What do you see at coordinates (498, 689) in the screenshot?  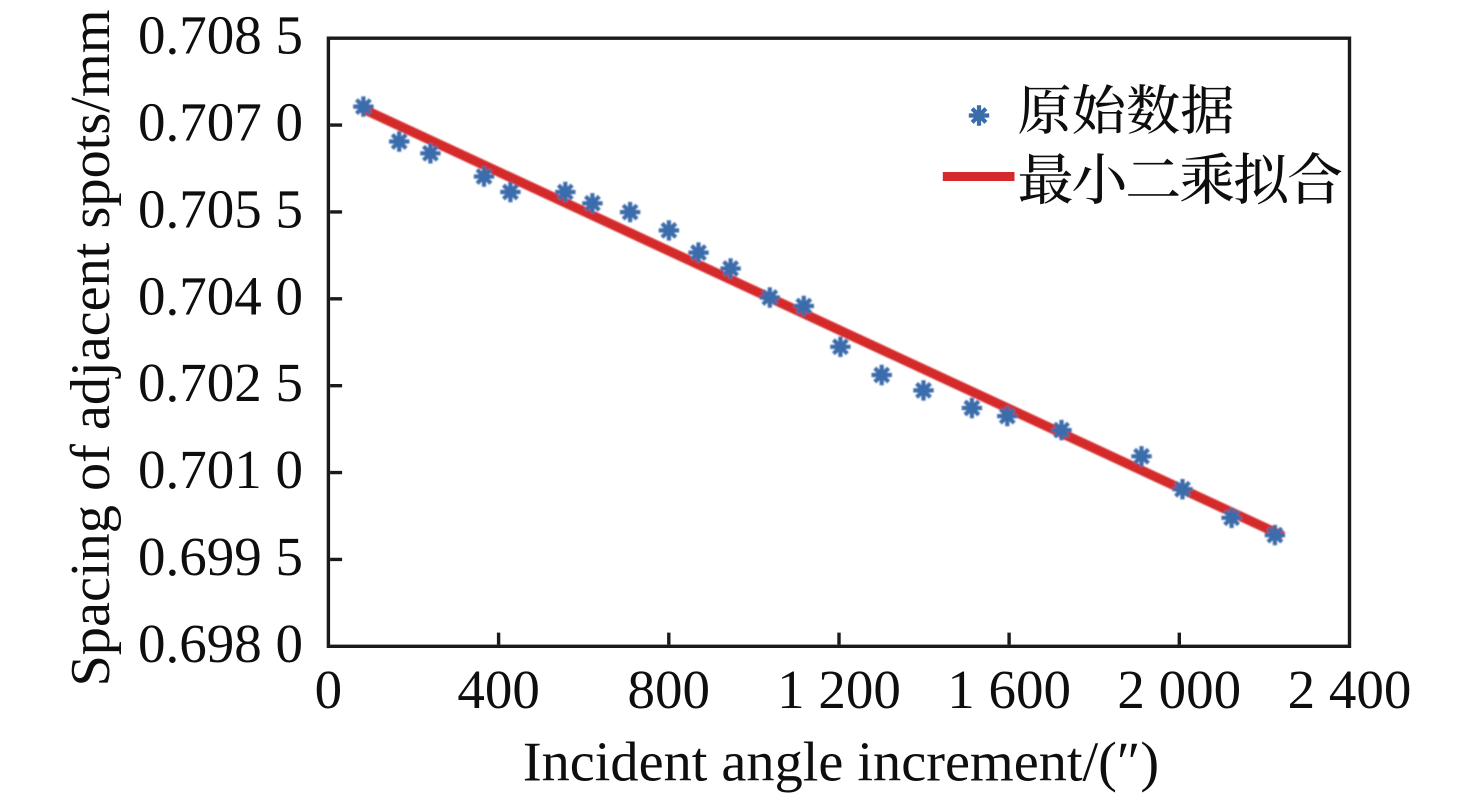 I see `svg-text: 400` at bounding box center [498, 689].